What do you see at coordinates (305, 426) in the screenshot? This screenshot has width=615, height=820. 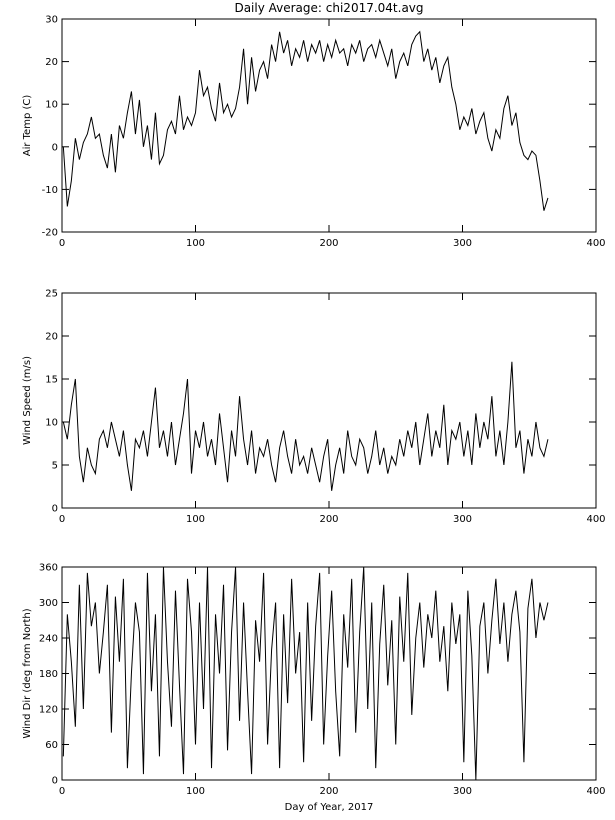 I see `data-line` at bounding box center [305, 426].